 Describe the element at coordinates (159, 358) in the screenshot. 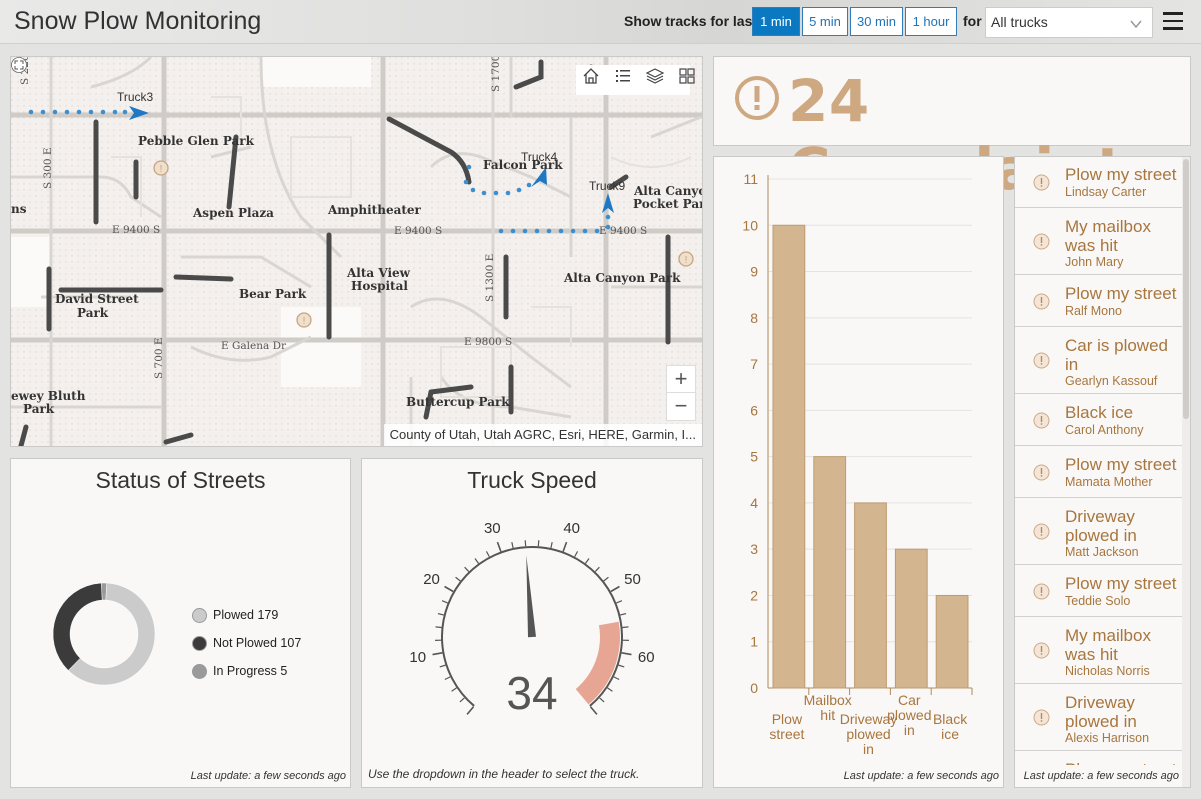

I see `map-street-label: S 700 E` at that location.